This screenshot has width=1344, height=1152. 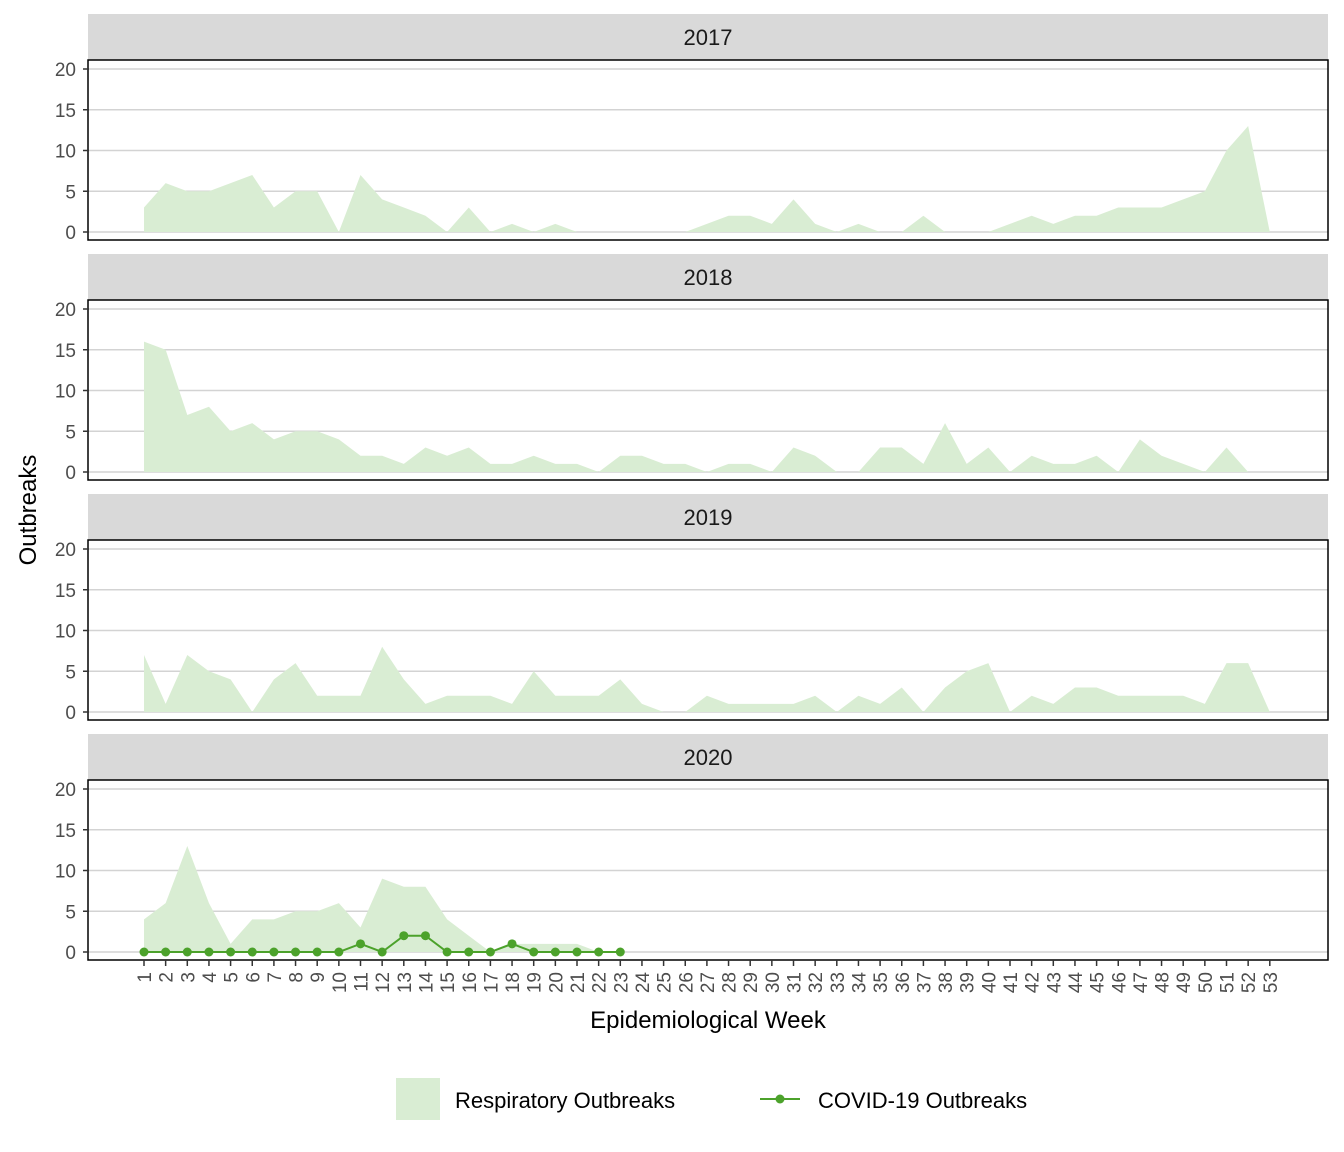 I want to click on x-tick-label: 48, so click(x=1163, y=982).